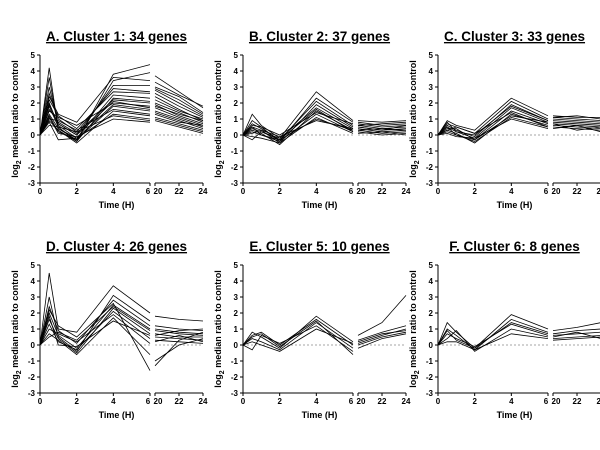 Image resolution: width=600 pixels, height=450 pixels. Describe the element at coordinates (179, 109) in the screenshot. I see `series-7-late` at that location.